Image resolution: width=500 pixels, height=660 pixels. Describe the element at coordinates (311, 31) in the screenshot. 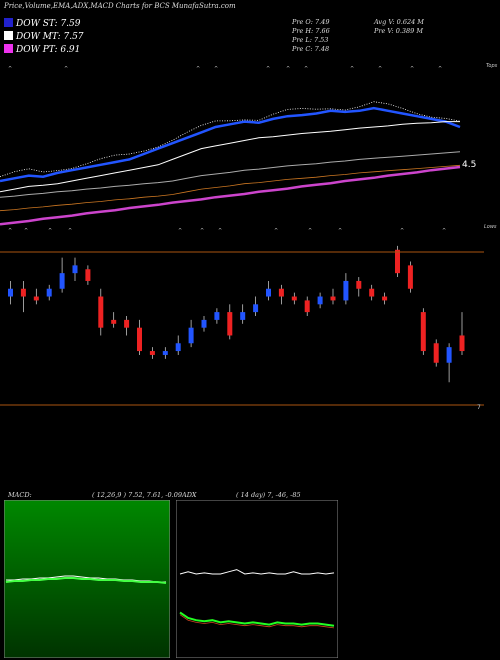

I see `prev-high: Pre H: 7.66` at that location.